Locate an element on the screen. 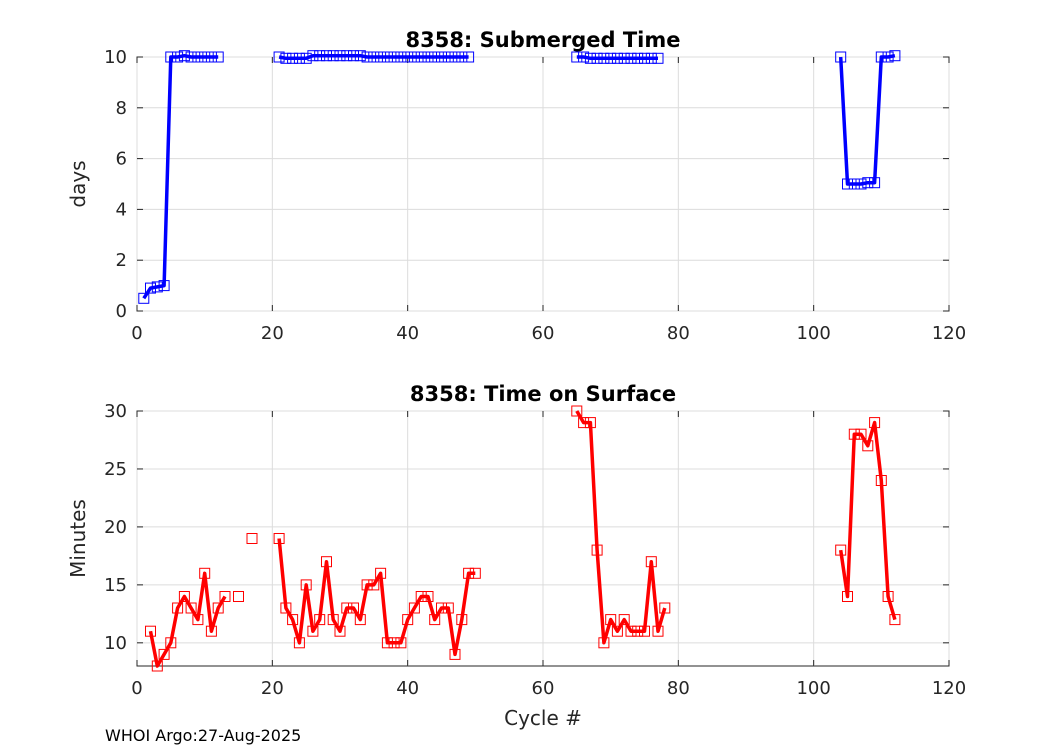 This screenshot has height=750, width=1050. y-tick-label: 15 is located at coordinates (115, 585).